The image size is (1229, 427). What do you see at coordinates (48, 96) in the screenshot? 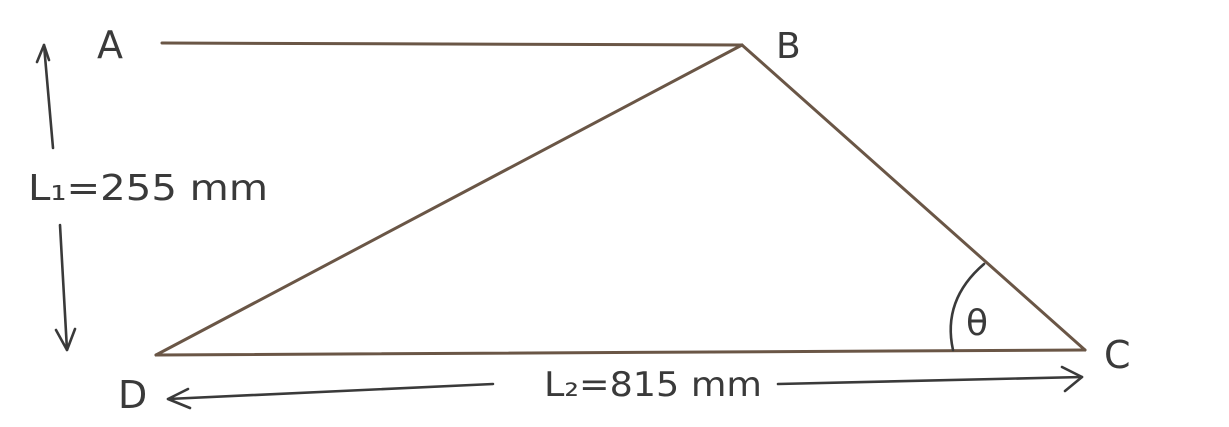
I see `dim-l1-upper-shaft` at bounding box center [48, 96].